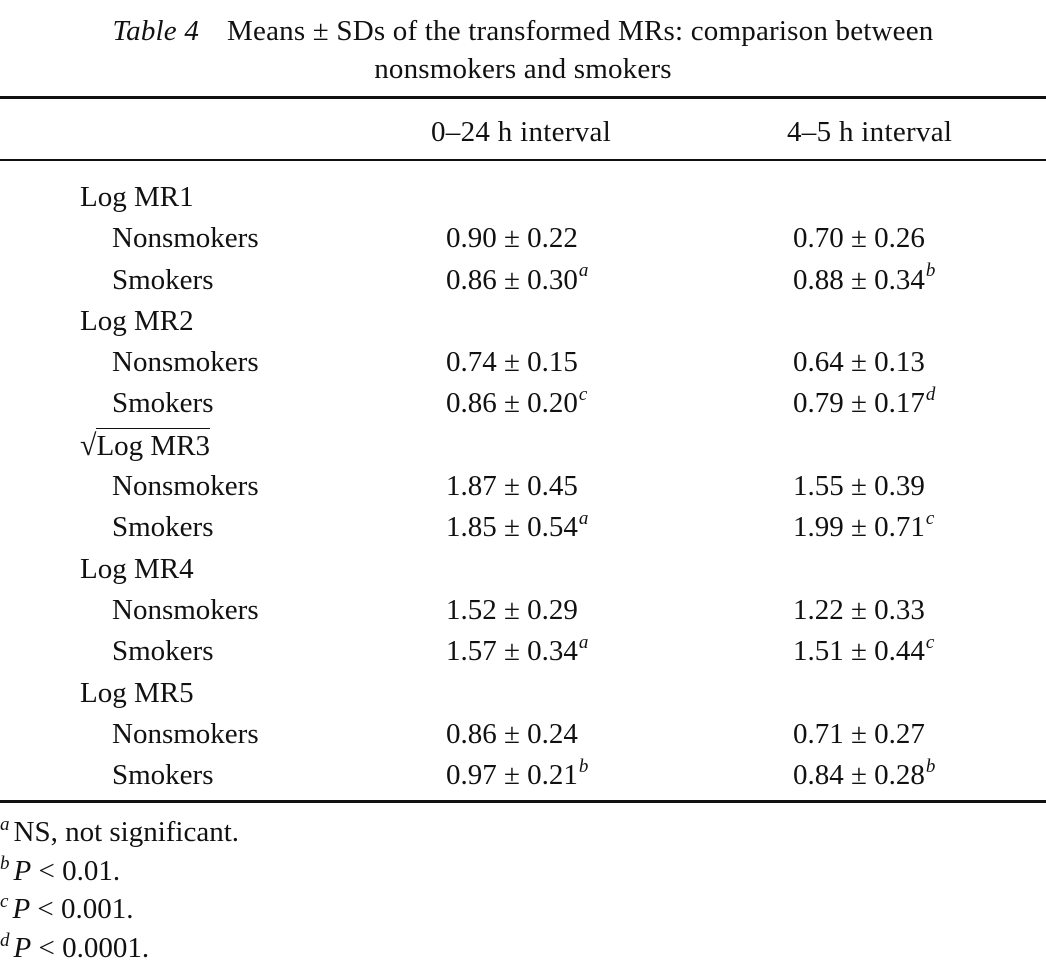 The width and height of the screenshot is (1046, 969). What do you see at coordinates (5, 863) in the screenshot?
I see `footnote-mark: b` at bounding box center [5, 863].